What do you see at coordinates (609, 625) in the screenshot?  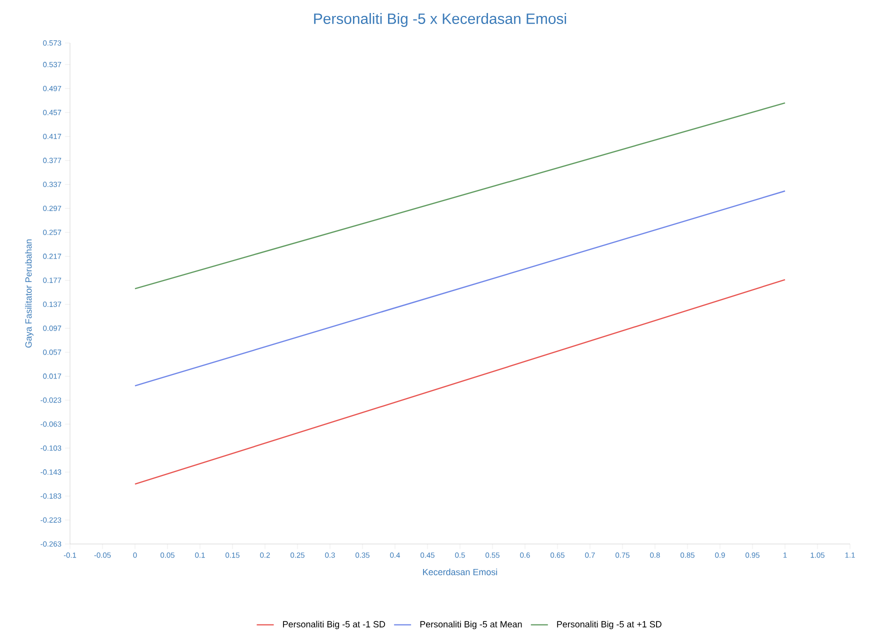 I see `legend-label: Personaliti Big -5 at +1 SD` at bounding box center [609, 625].